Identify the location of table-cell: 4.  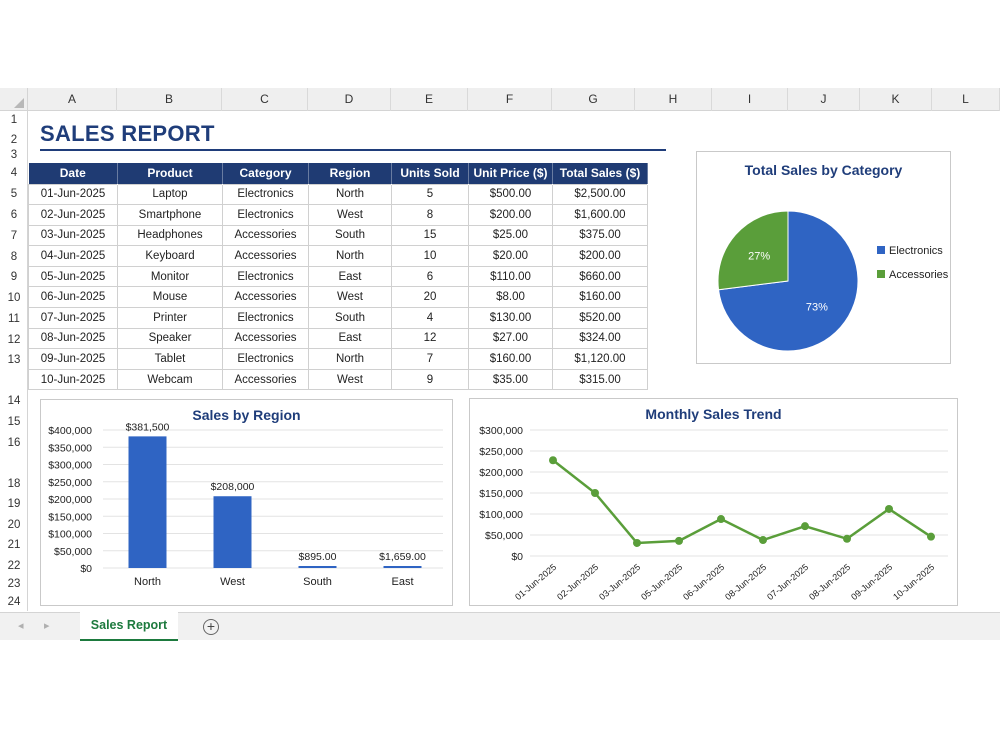
(430, 318).